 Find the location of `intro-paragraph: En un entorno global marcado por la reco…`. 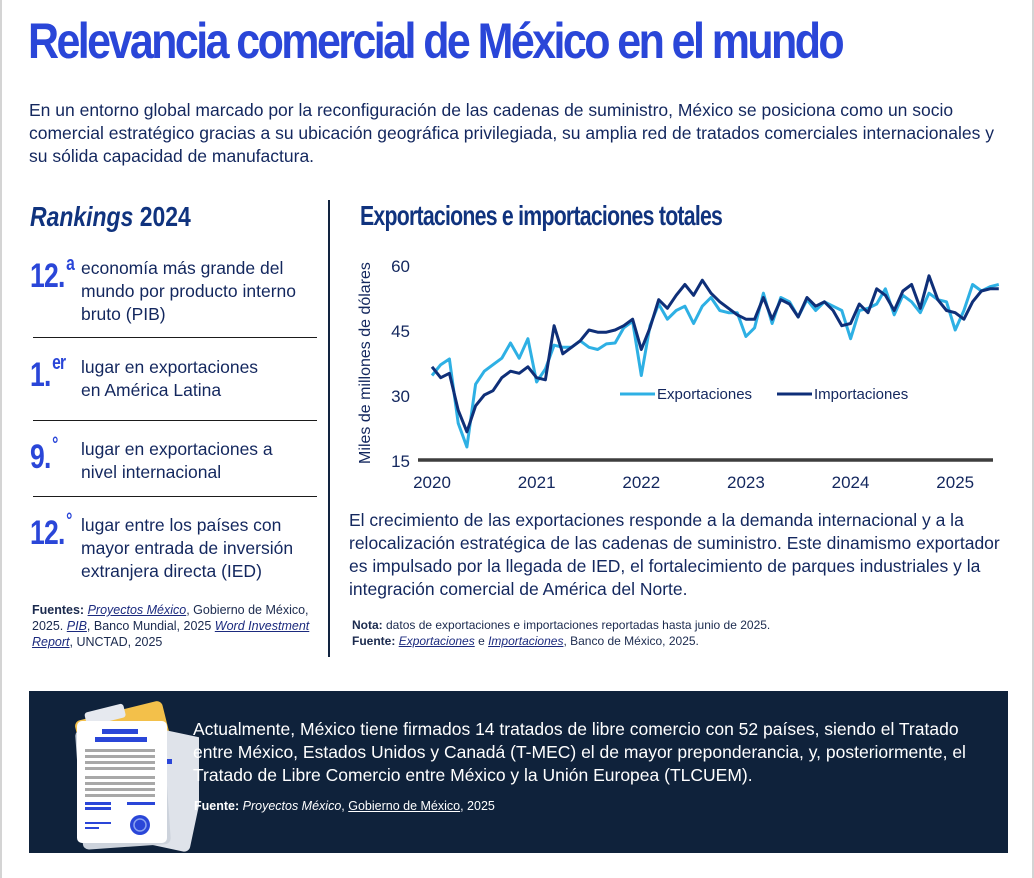

intro-paragraph: En un entorno global marcado por la reco… is located at coordinates (511, 133).